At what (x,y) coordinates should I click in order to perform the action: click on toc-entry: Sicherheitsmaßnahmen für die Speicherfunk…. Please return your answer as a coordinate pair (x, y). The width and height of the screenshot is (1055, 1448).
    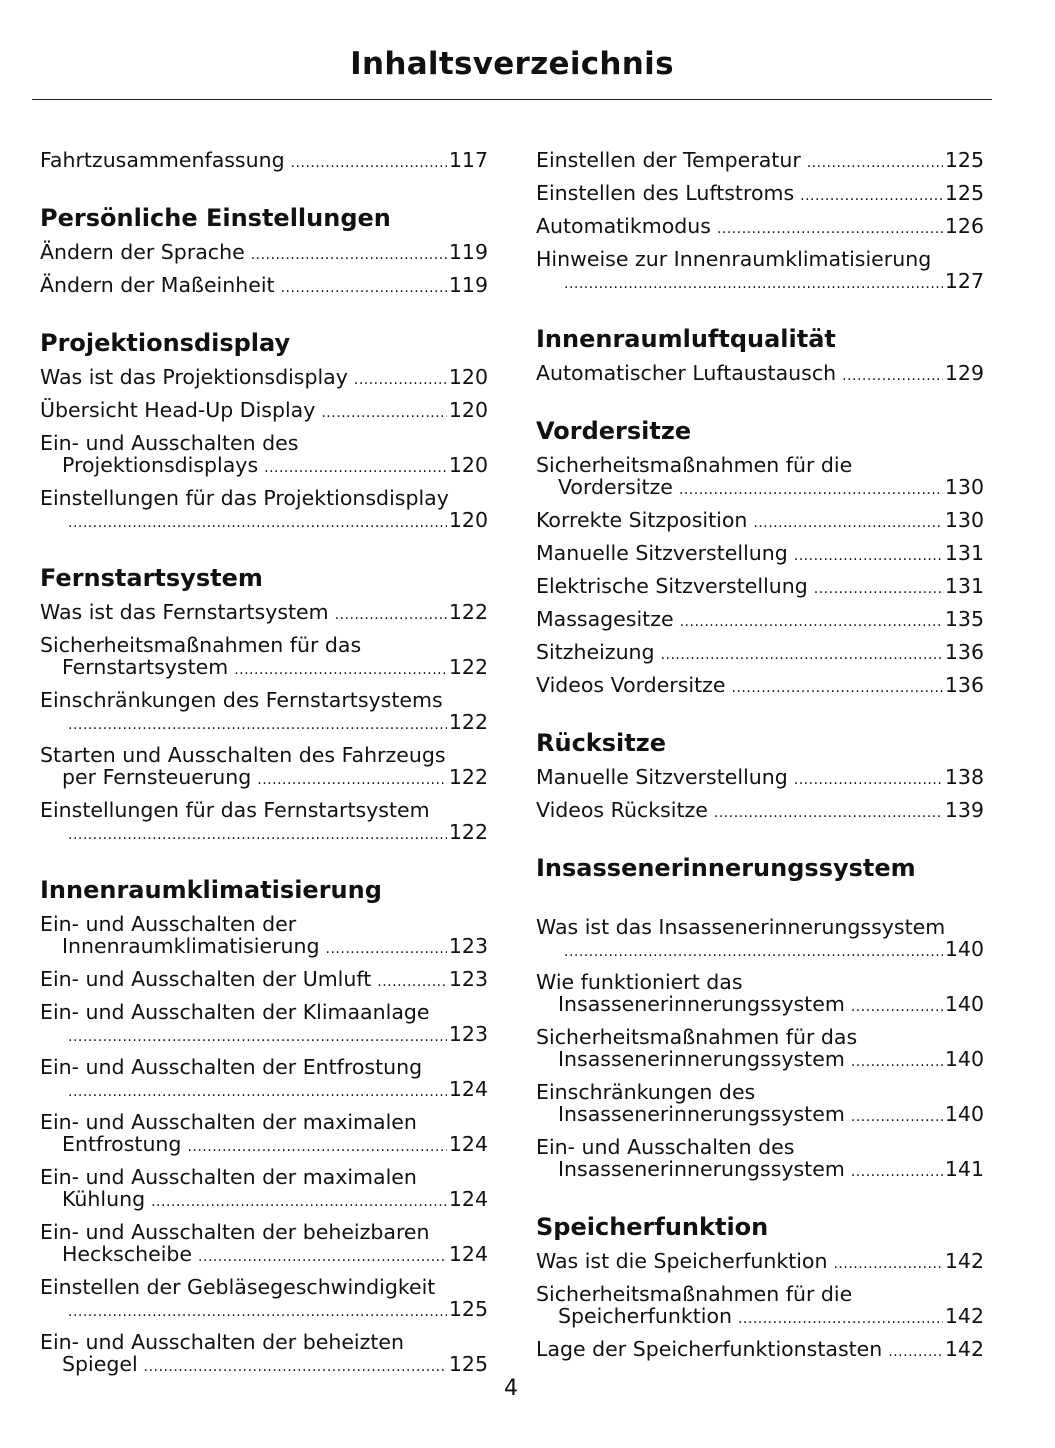
    Looking at the image, I should click on (760, 1306).